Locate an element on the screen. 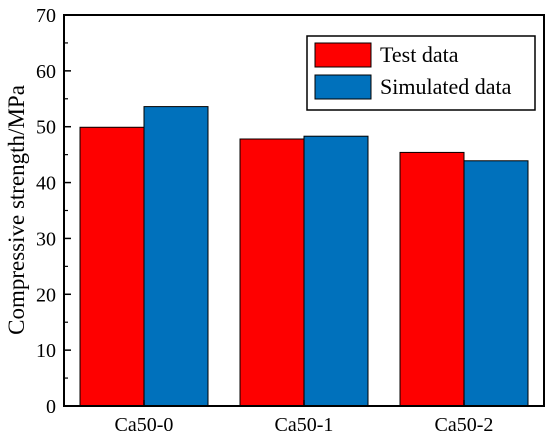 The width and height of the screenshot is (550, 438). legend-label-series-2: Simulated data is located at coordinates (446, 86).